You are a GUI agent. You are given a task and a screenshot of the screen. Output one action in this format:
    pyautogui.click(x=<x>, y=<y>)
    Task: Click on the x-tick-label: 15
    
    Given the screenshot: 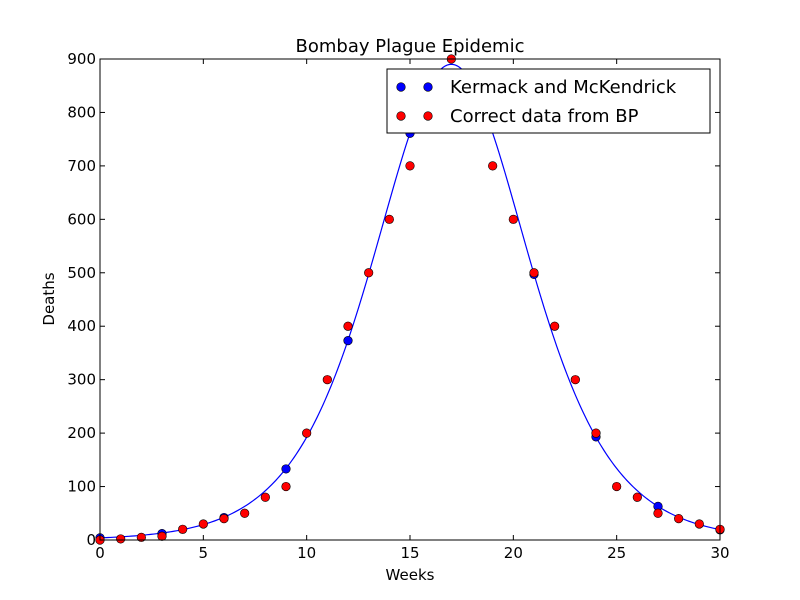 What is the action you would take?
    pyautogui.click(x=409, y=553)
    